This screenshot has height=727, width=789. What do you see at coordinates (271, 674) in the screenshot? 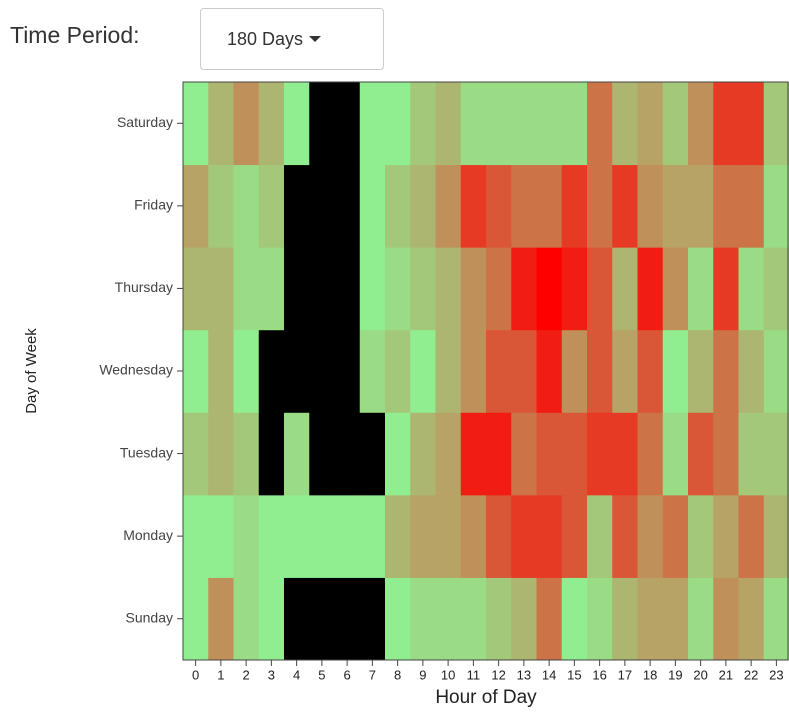
I see `x-tick-label: 3` at bounding box center [271, 674].